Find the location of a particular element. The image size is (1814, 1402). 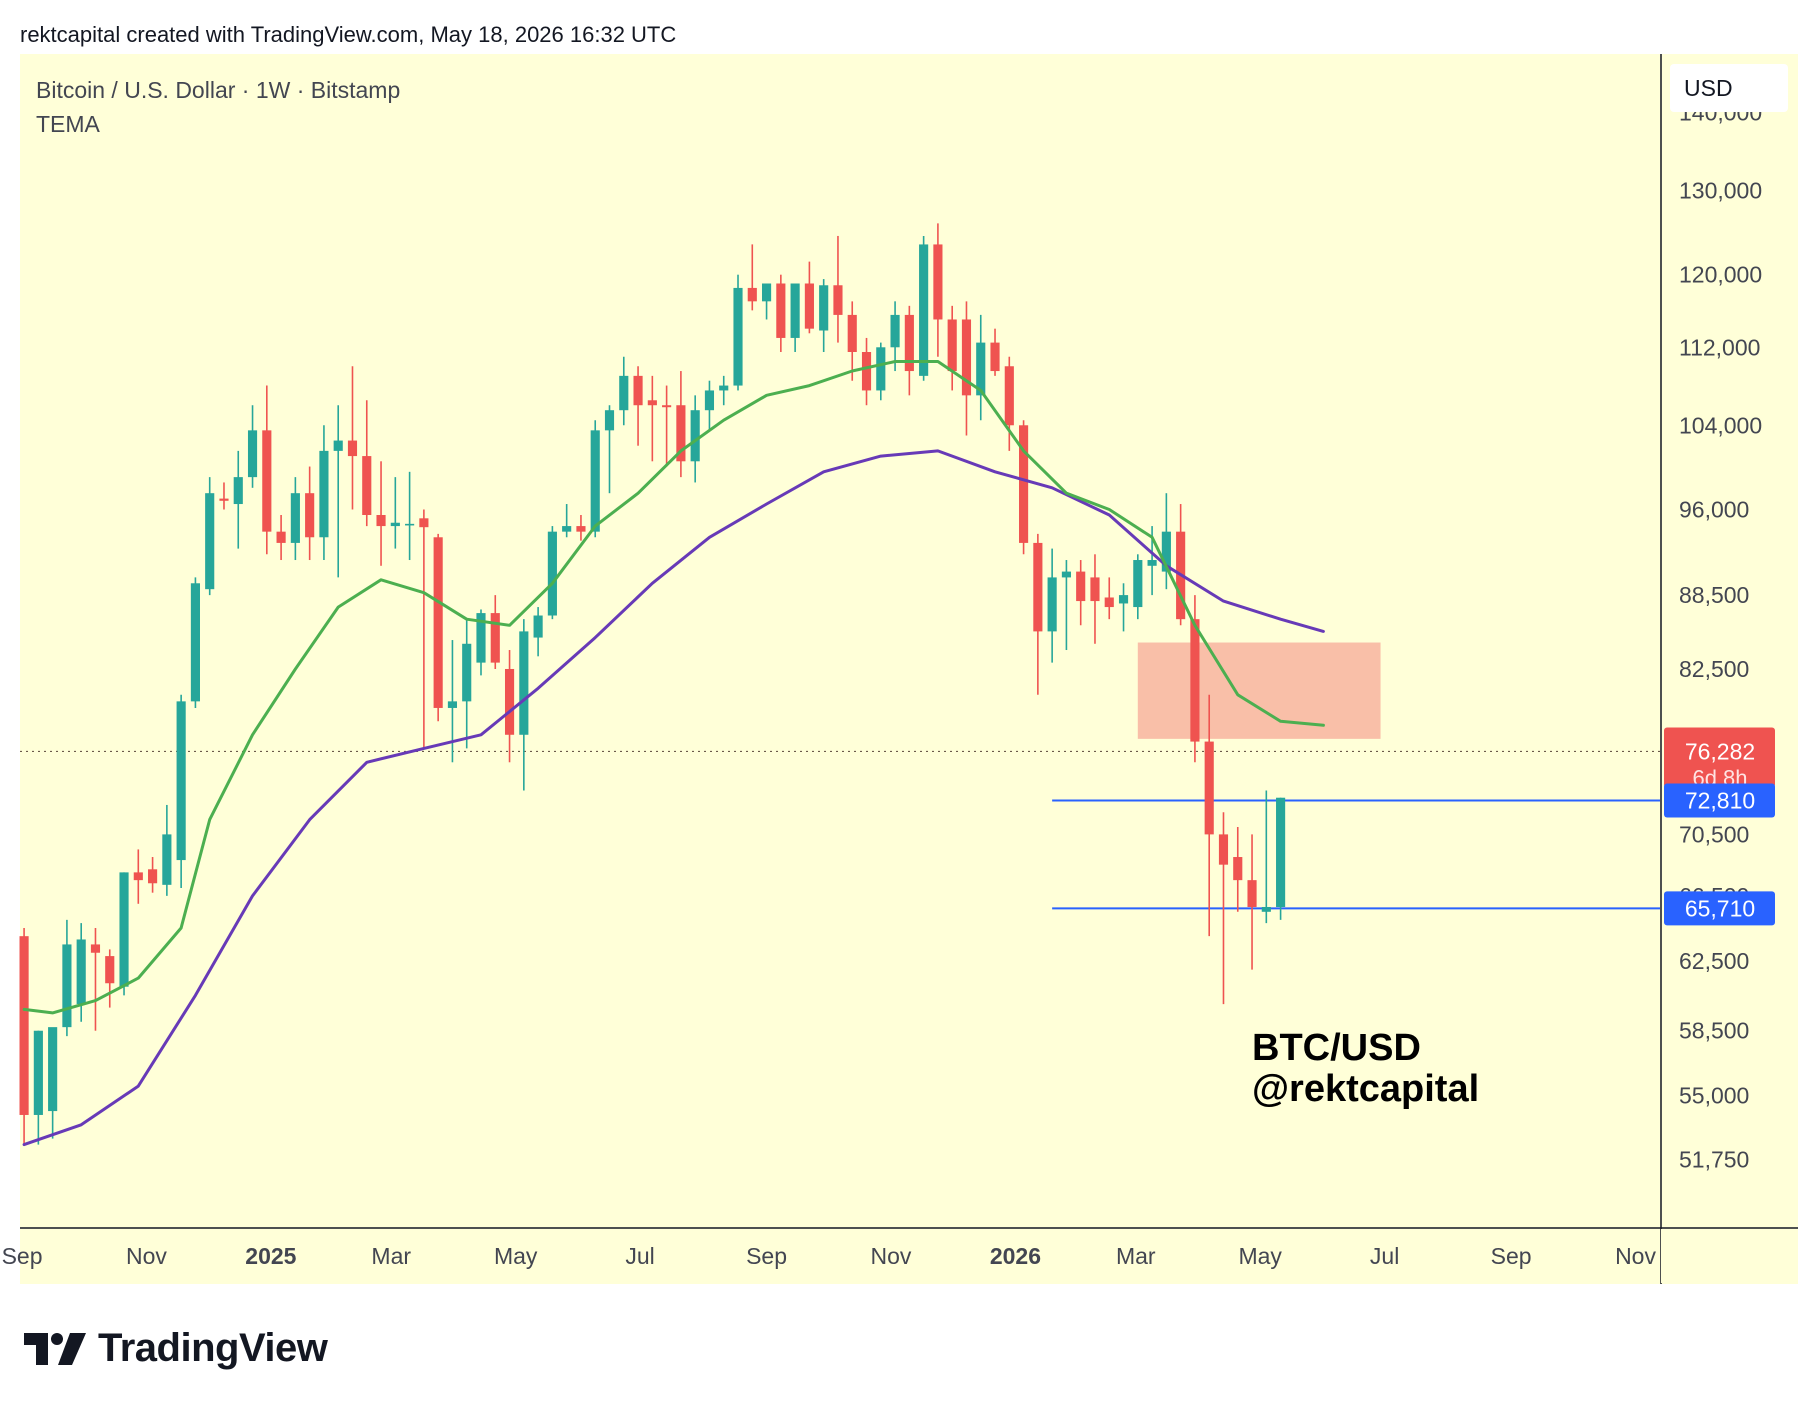

resistance-zone is located at coordinates (1259, 690).